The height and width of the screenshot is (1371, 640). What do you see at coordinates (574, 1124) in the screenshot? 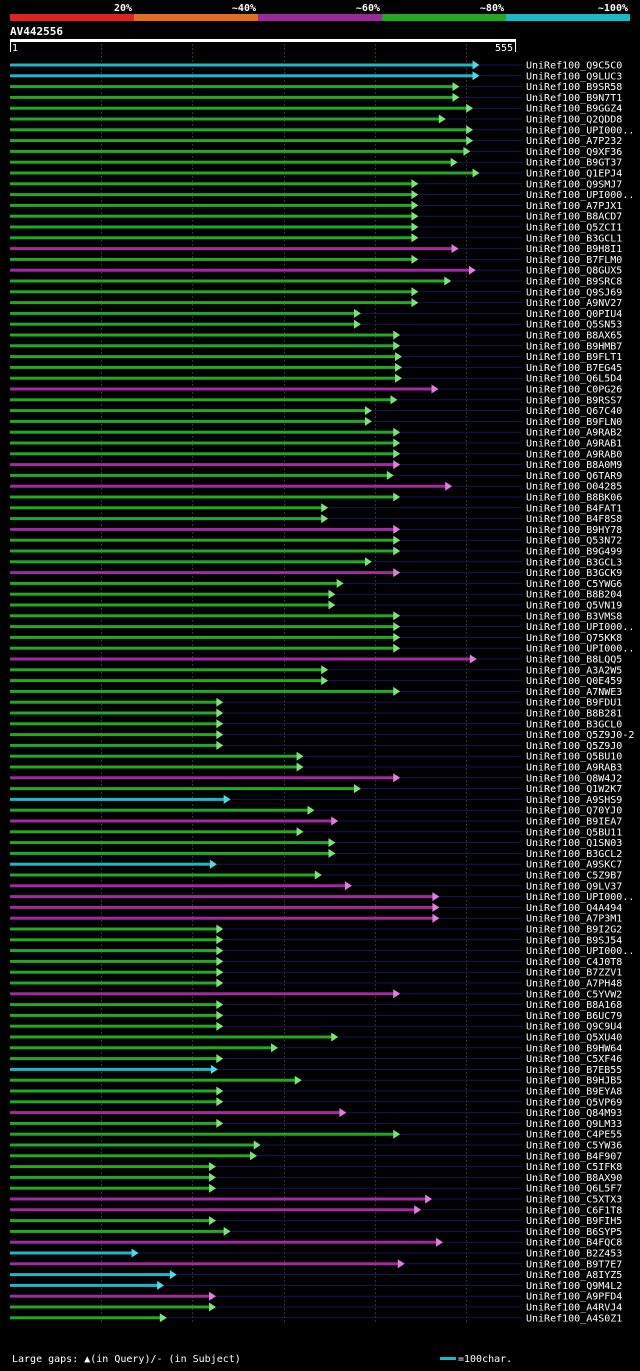
I see `hit-label: UniRef100_Q9LM33` at bounding box center [574, 1124].